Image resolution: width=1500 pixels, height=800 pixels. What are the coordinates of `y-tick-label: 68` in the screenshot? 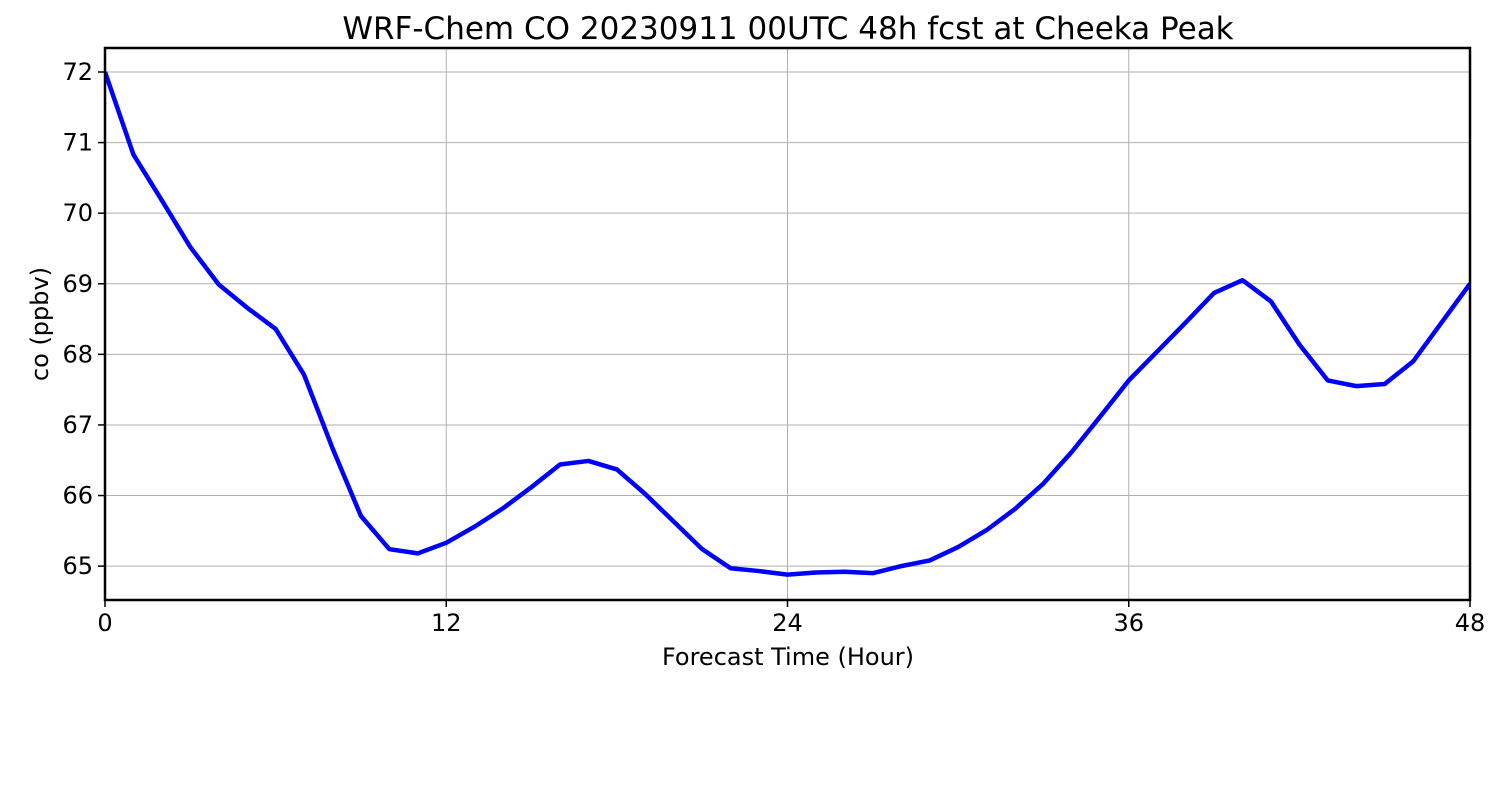 It's located at (77, 354).